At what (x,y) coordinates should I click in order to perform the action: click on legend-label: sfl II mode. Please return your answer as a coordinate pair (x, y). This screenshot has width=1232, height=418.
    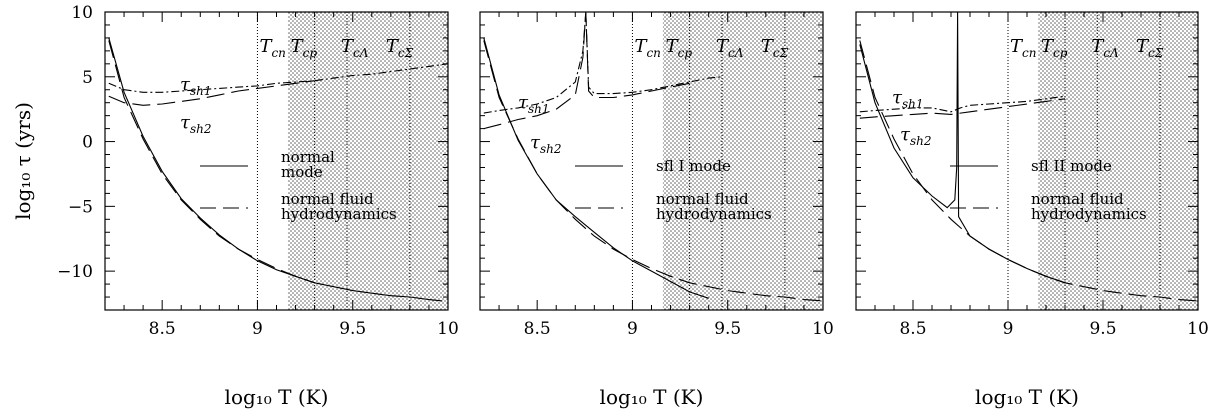
    Looking at the image, I should click on (1071, 166).